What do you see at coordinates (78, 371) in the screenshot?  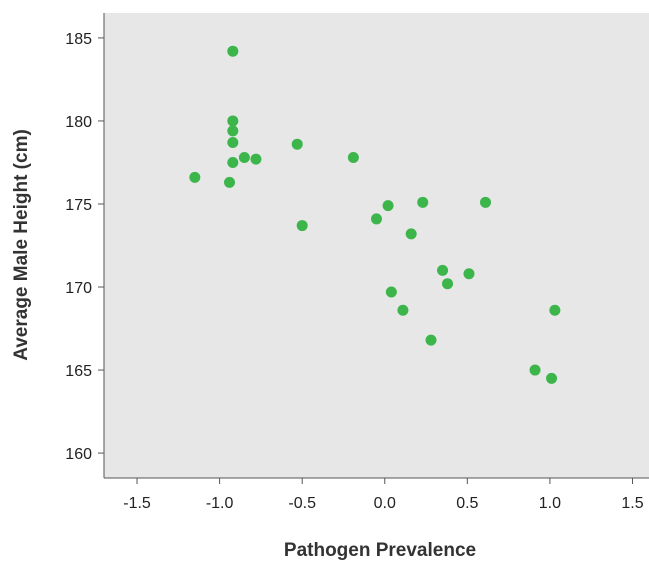 I see `y-tick-label: 165` at bounding box center [78, 371].